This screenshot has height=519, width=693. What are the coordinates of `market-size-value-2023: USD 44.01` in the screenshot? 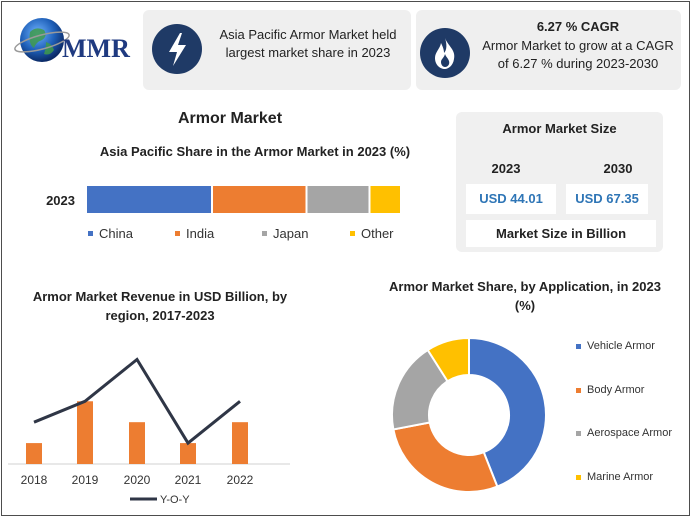 It's located at (511, 199).